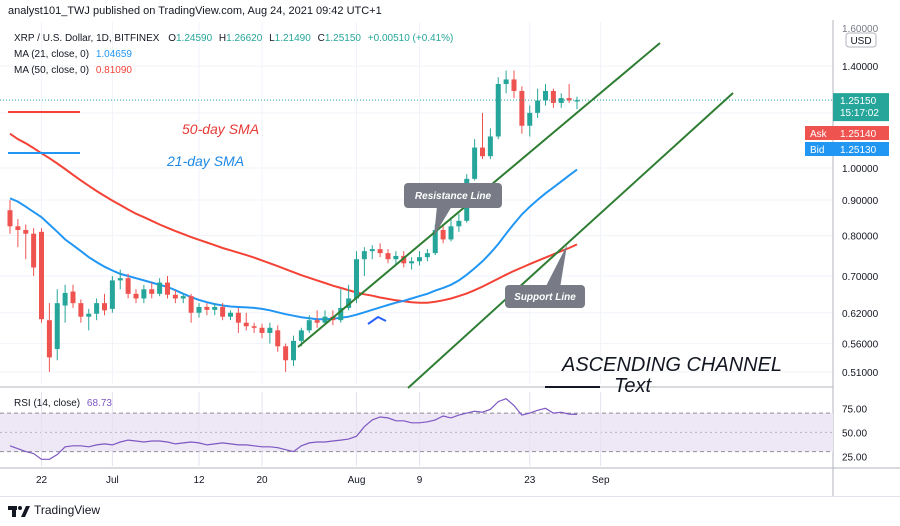  I want to click on currency-badge: USD, so click(861, 40).